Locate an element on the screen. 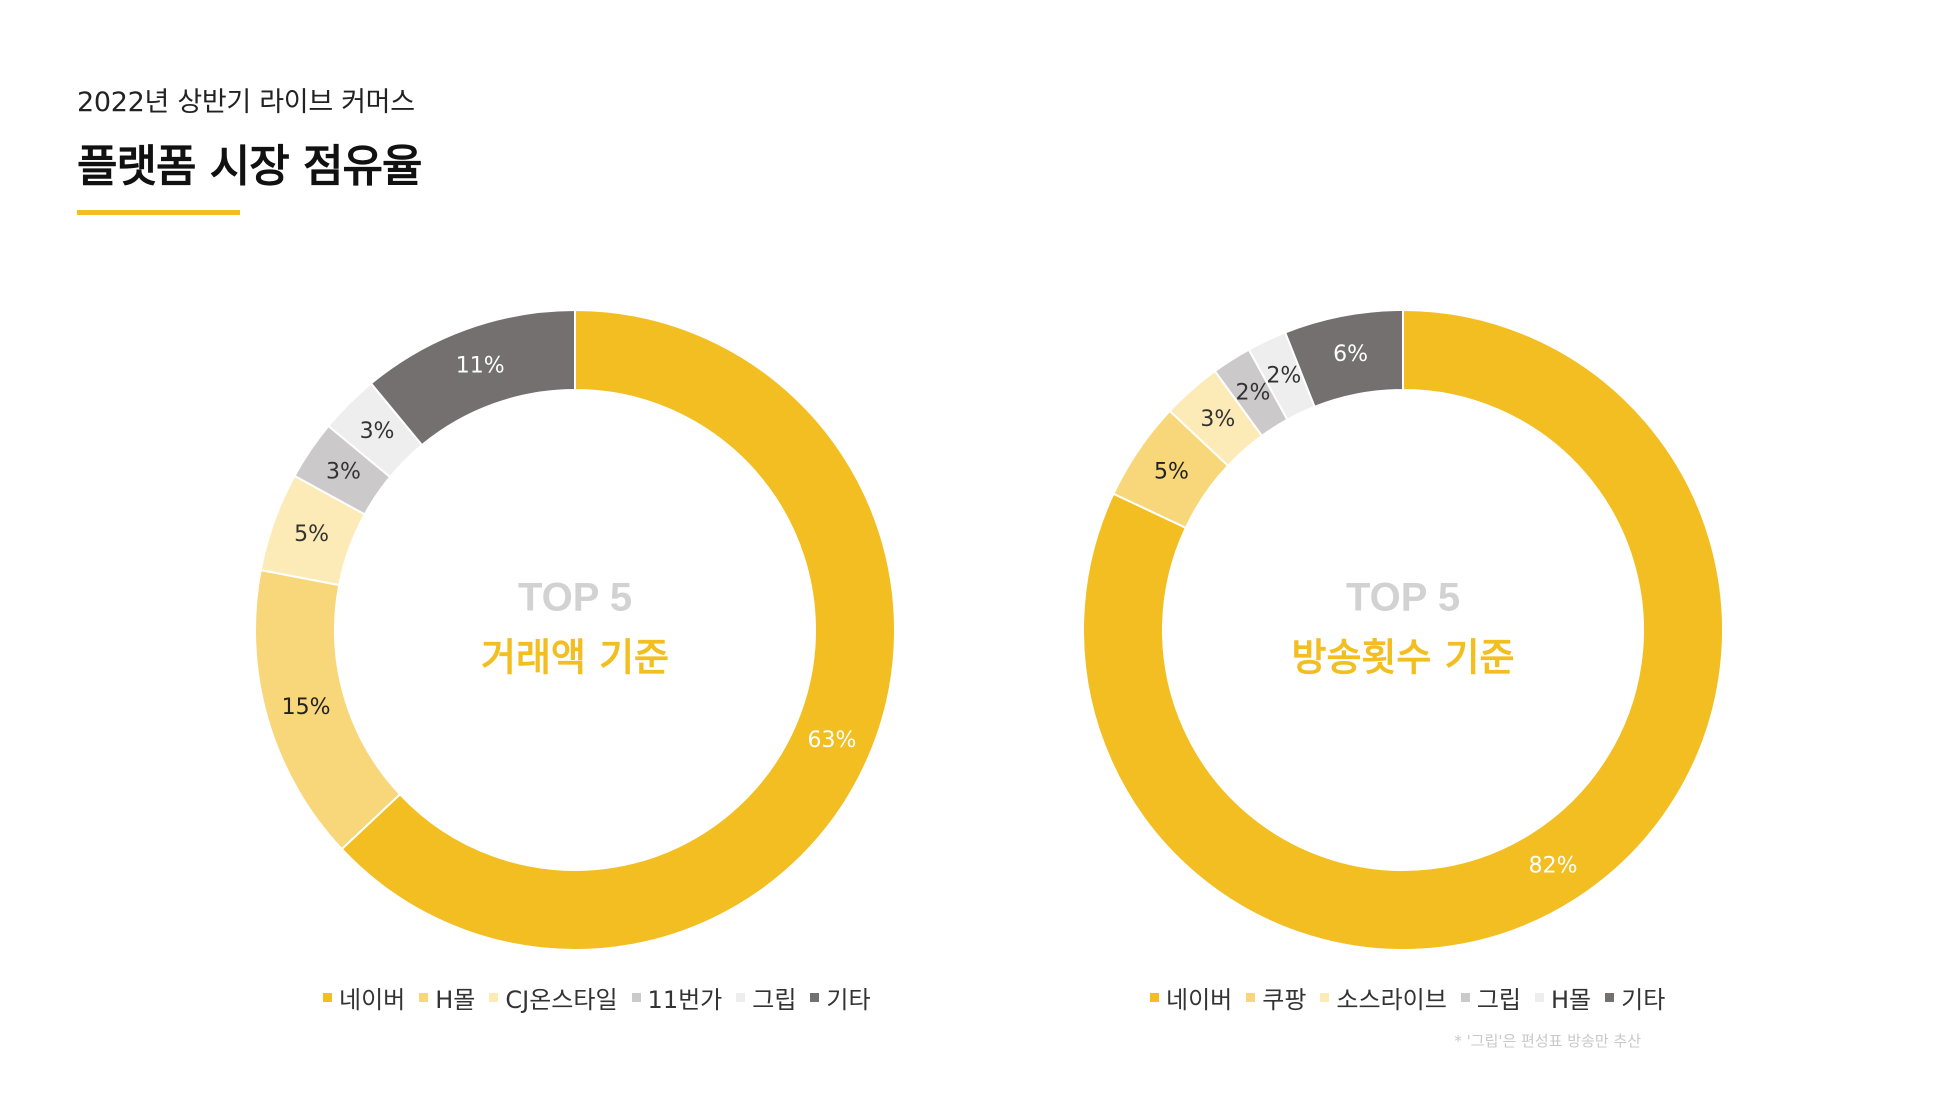 The image size is (1951, 1097). legend-label: 소스라이브 is located at coordinates (1391, 1000).